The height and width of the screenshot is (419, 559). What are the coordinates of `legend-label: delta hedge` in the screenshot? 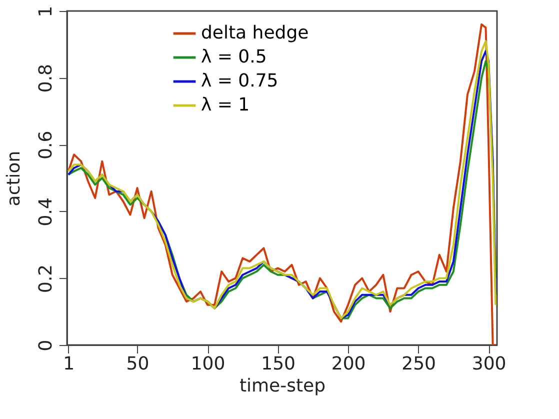 It's located at (255, 33).